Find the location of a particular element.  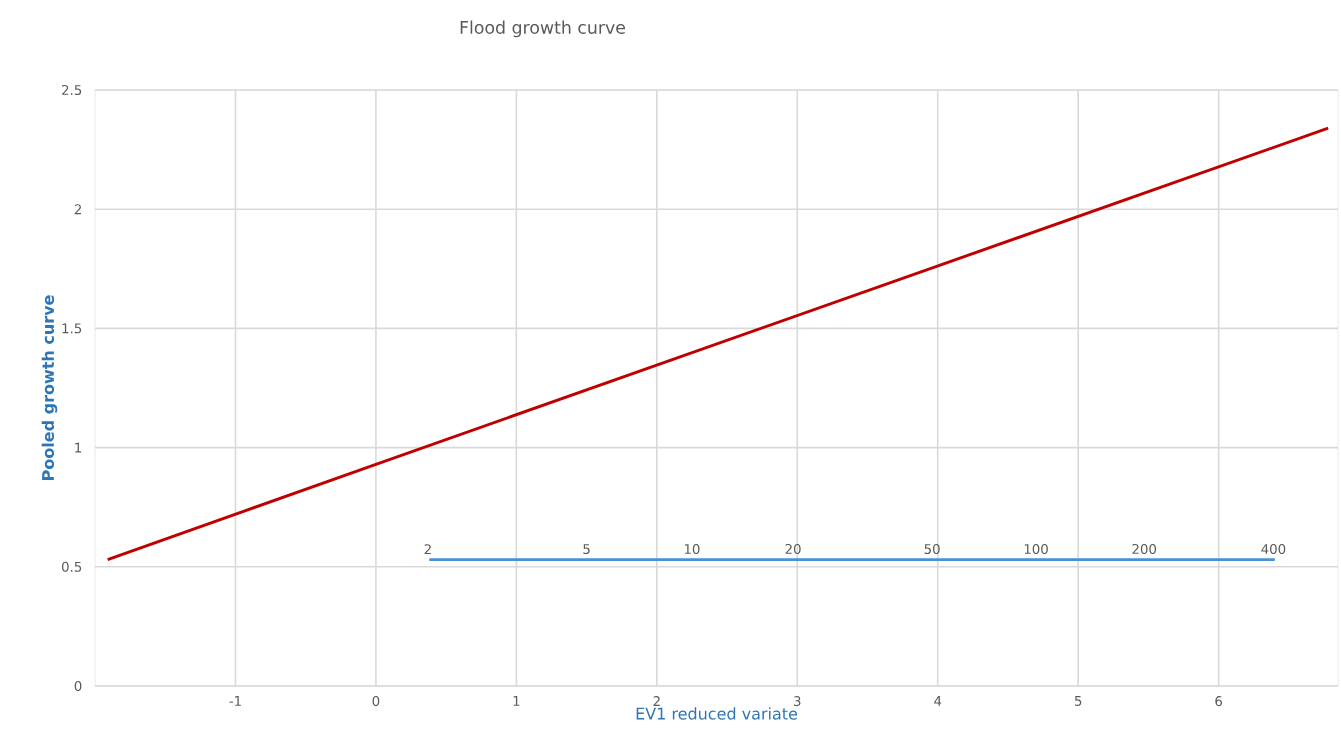

y-tick-label: 2.5 is located at coordinates (72, 90).